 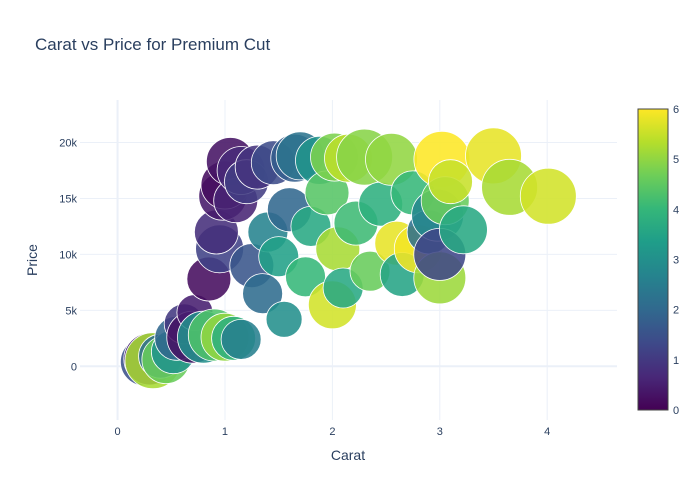 What do you see at coordinates (225, 432) in the screenshot?
I see `x-tick-label: 1` at bounding box center [225, 432].